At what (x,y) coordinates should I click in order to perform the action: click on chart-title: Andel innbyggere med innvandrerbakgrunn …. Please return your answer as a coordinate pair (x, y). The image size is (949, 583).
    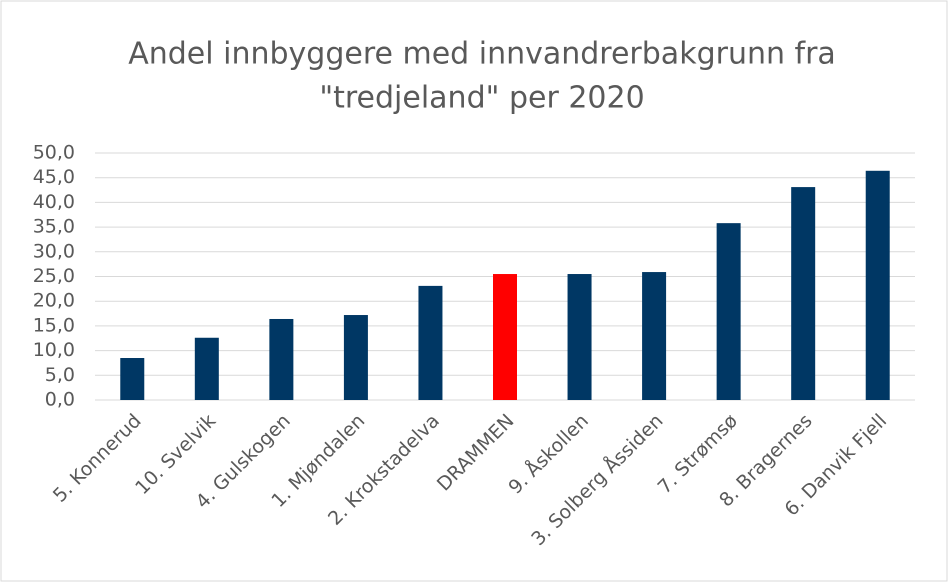
    Looking at the image, I should click on (482, 54).